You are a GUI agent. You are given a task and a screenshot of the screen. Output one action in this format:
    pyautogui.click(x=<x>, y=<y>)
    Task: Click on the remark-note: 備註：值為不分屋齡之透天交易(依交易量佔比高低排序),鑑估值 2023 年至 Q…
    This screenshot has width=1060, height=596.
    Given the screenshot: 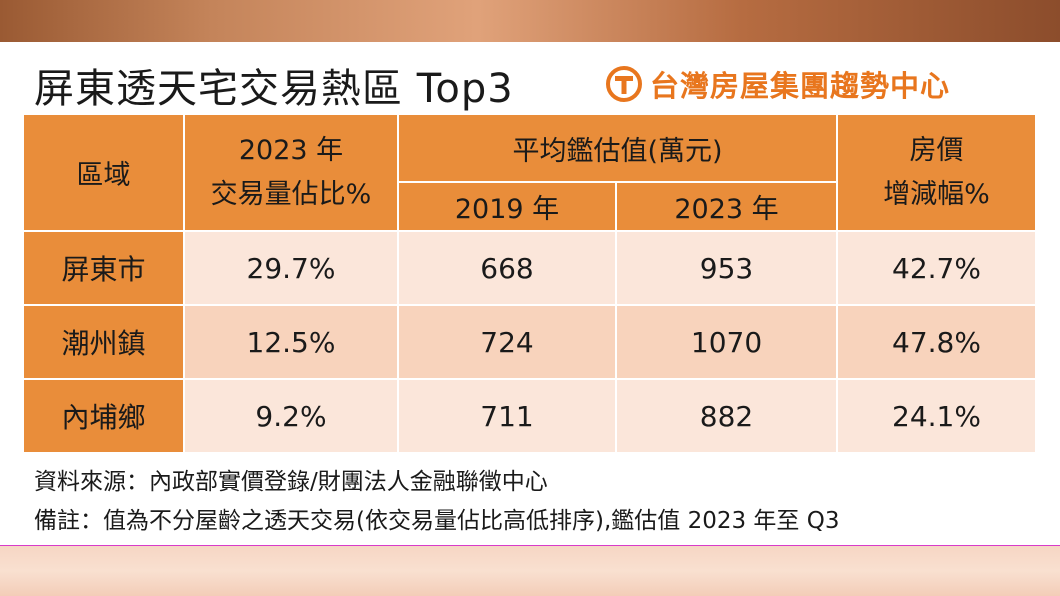 What is the action you would take?
    pyautogui.click(x=437, y=521)
    